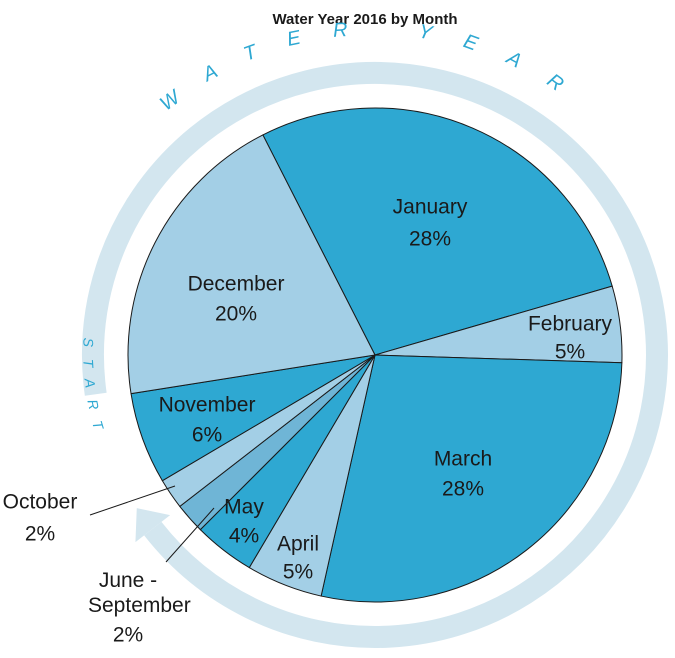 This screenshot has height=658, width=675. I want to click on value-label: 6%, so click(207, 435).